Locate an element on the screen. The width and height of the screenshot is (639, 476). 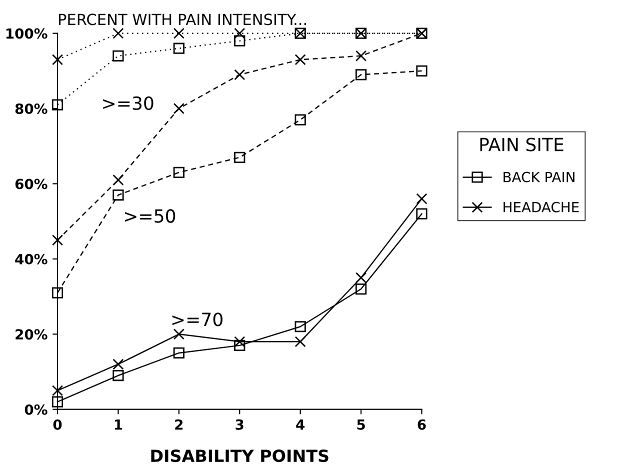
legend-label: BACK PAIN is located at coordinates (539, 177).